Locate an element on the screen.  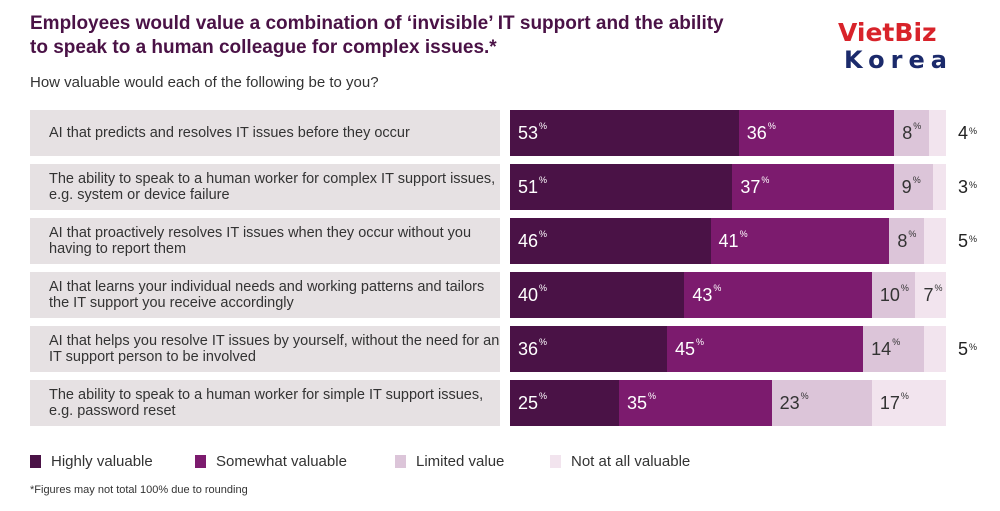
stacked-bar: 36% 45% 14% is located at coordinates (728, 349).